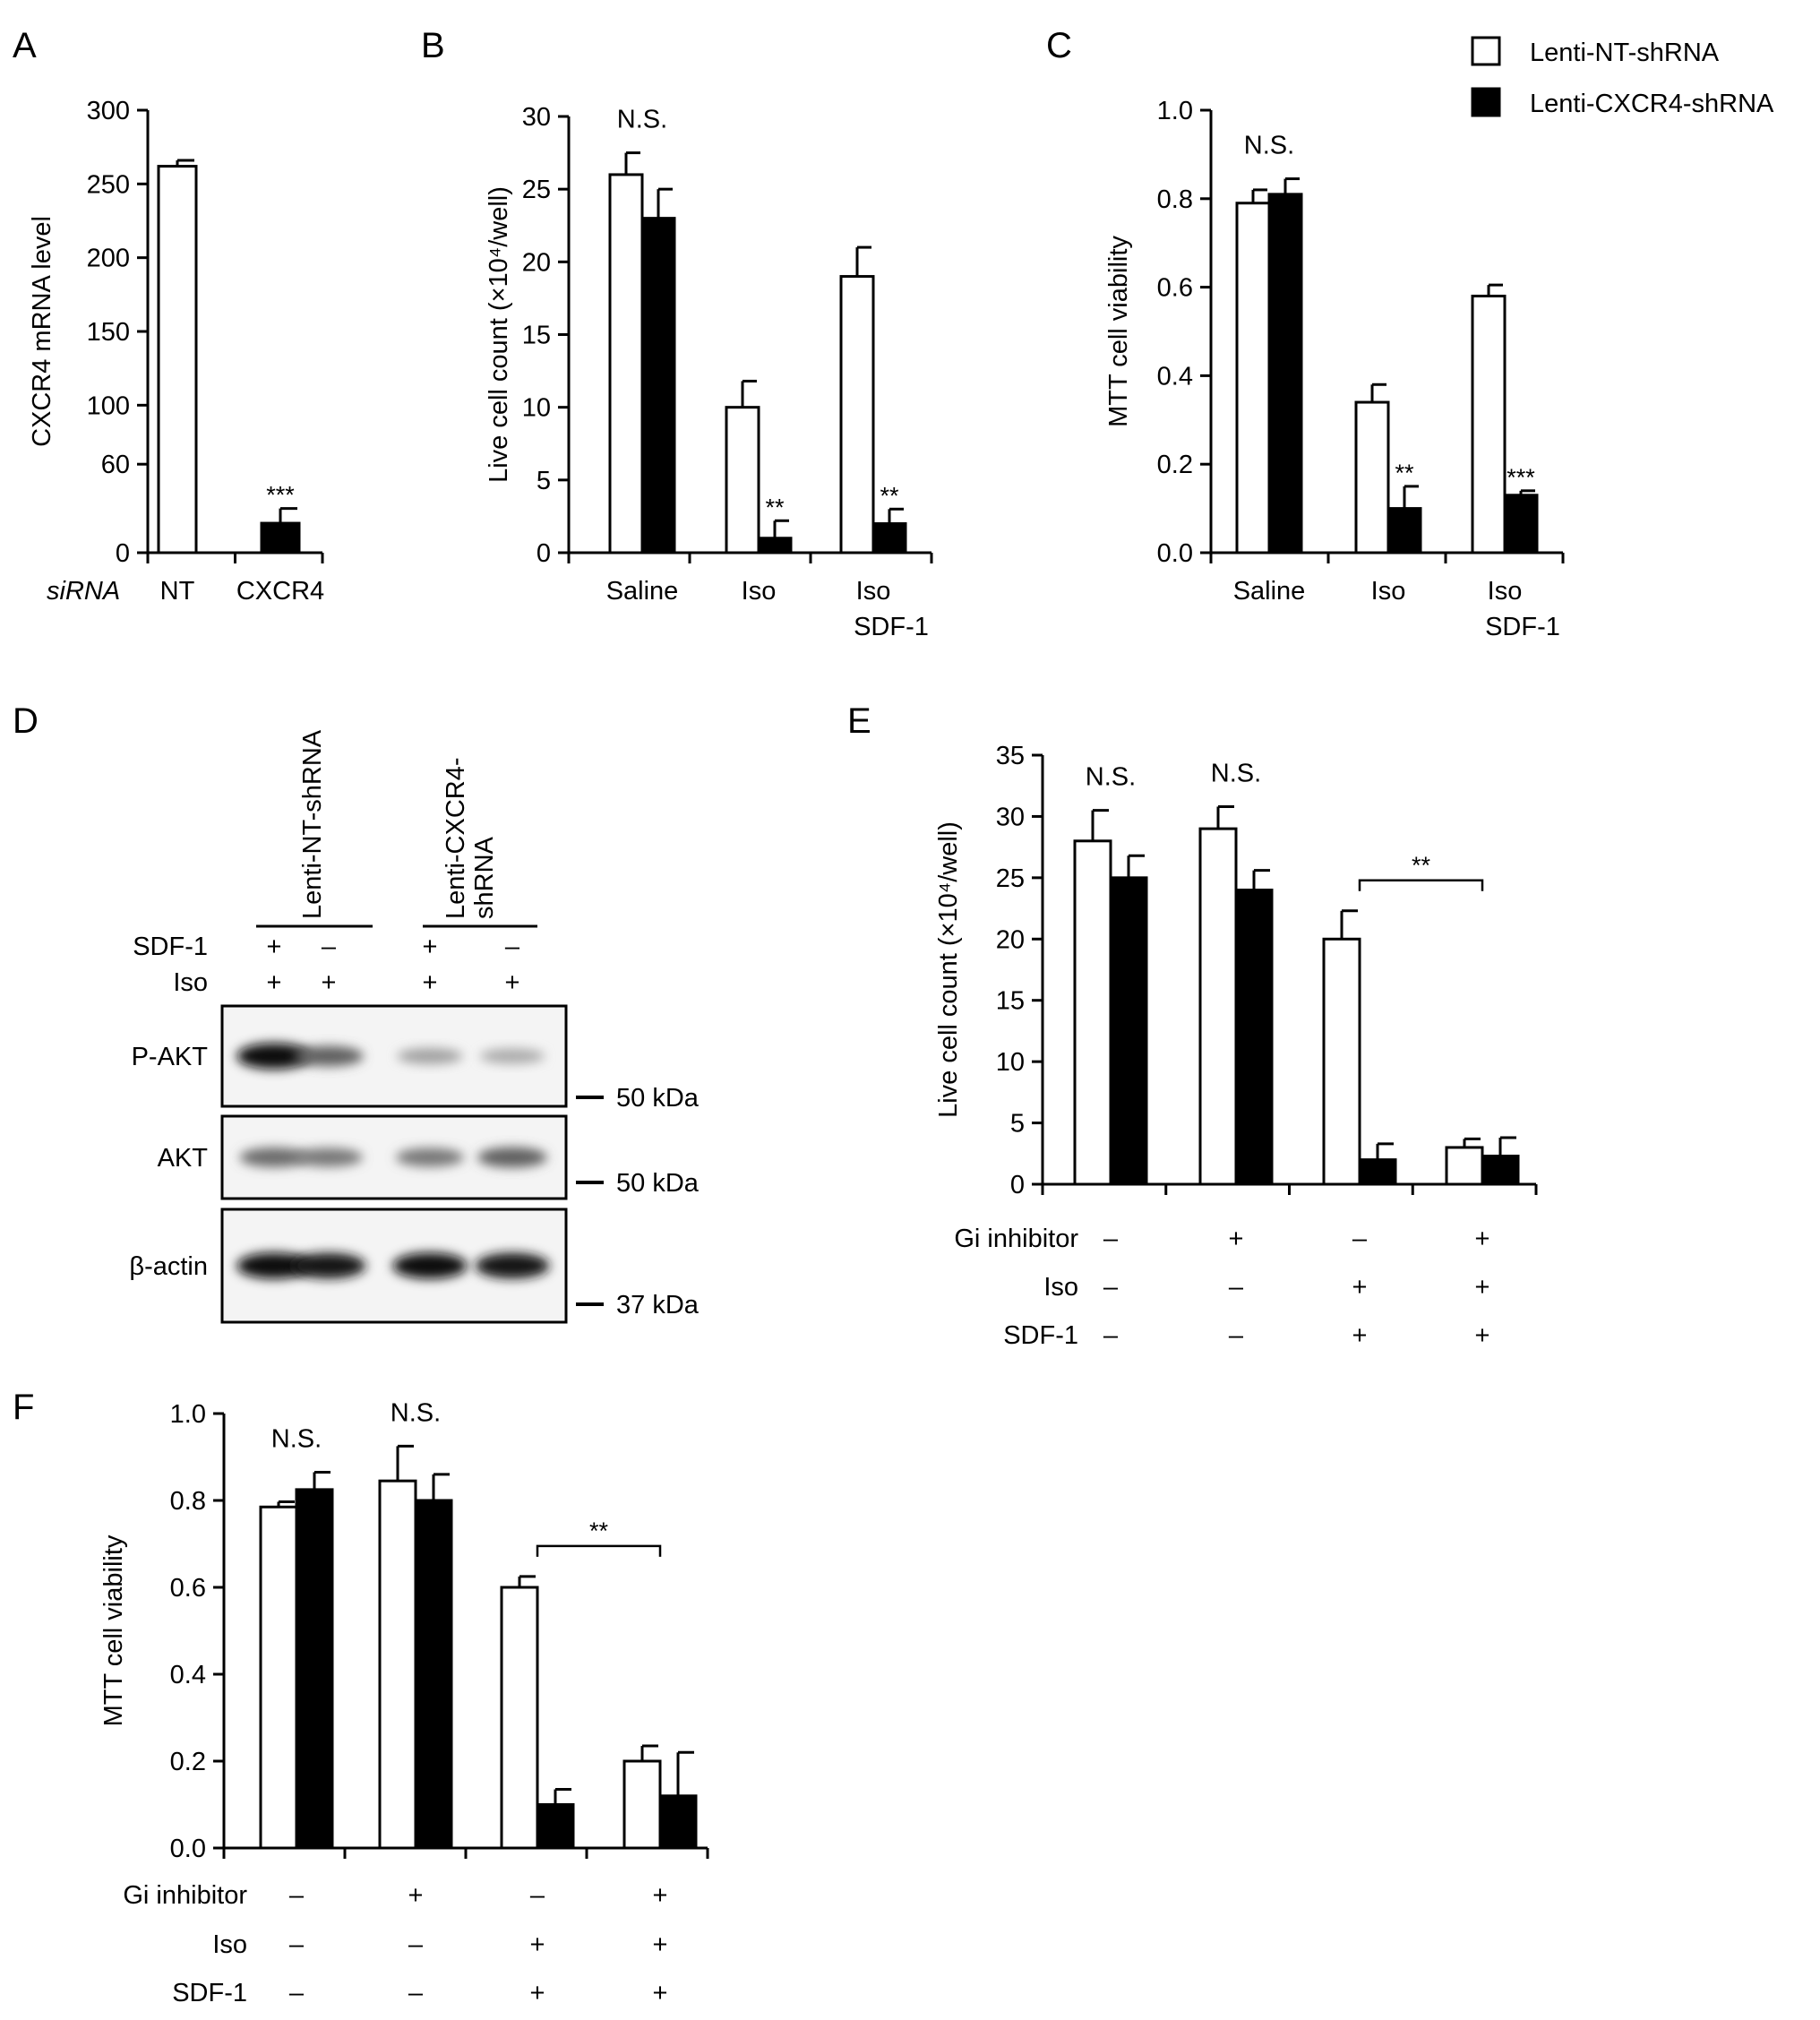 The height and width of the screenshot is (2020, 1820). Describe the element at coordinates (1236, 773) in the screenshot. I see `chart-e-ns-label: N.S.` at that location.